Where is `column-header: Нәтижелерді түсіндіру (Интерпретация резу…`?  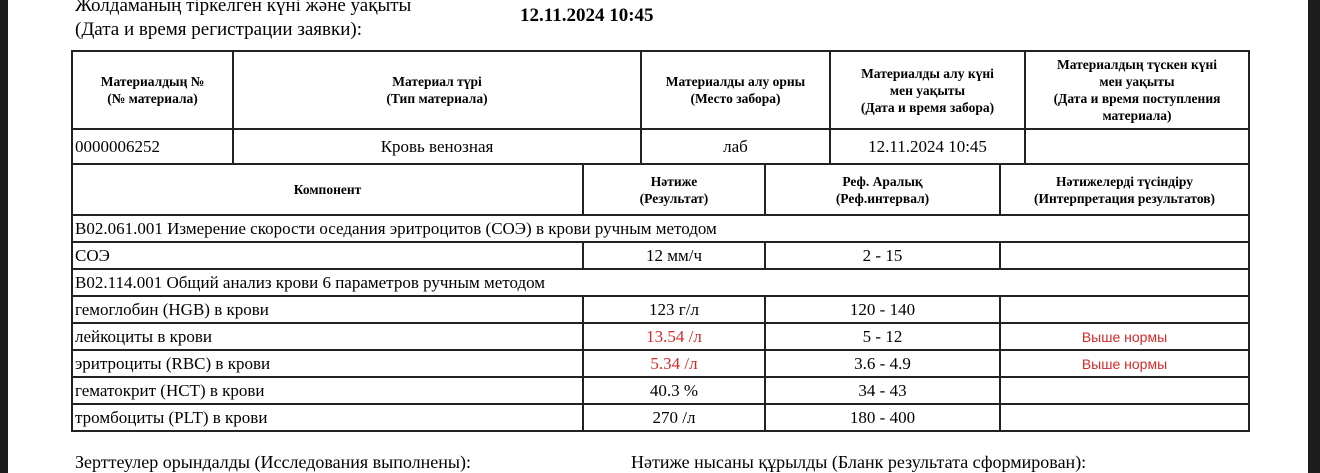
column-header: Нәтижелерді түсіндіру (Интерпретация резу… is located at coordinates (1124, 189).